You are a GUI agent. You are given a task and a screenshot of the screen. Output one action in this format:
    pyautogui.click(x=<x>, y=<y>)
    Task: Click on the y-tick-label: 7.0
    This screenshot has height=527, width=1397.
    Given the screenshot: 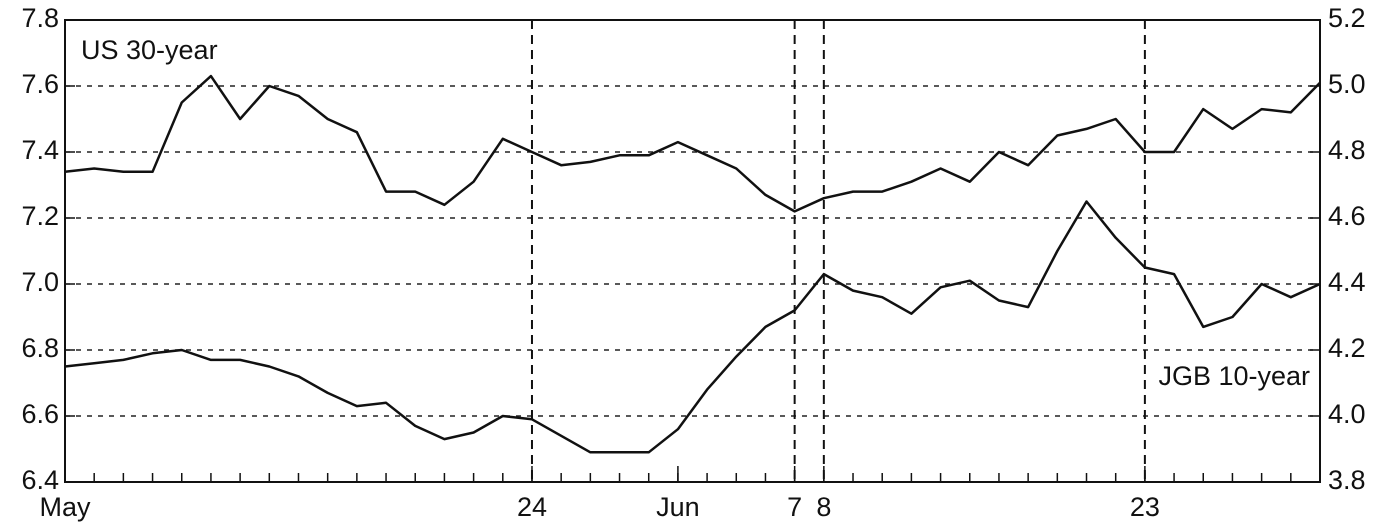 What is the action you would take?
    pyautogui.click(x=40, y=282)
    